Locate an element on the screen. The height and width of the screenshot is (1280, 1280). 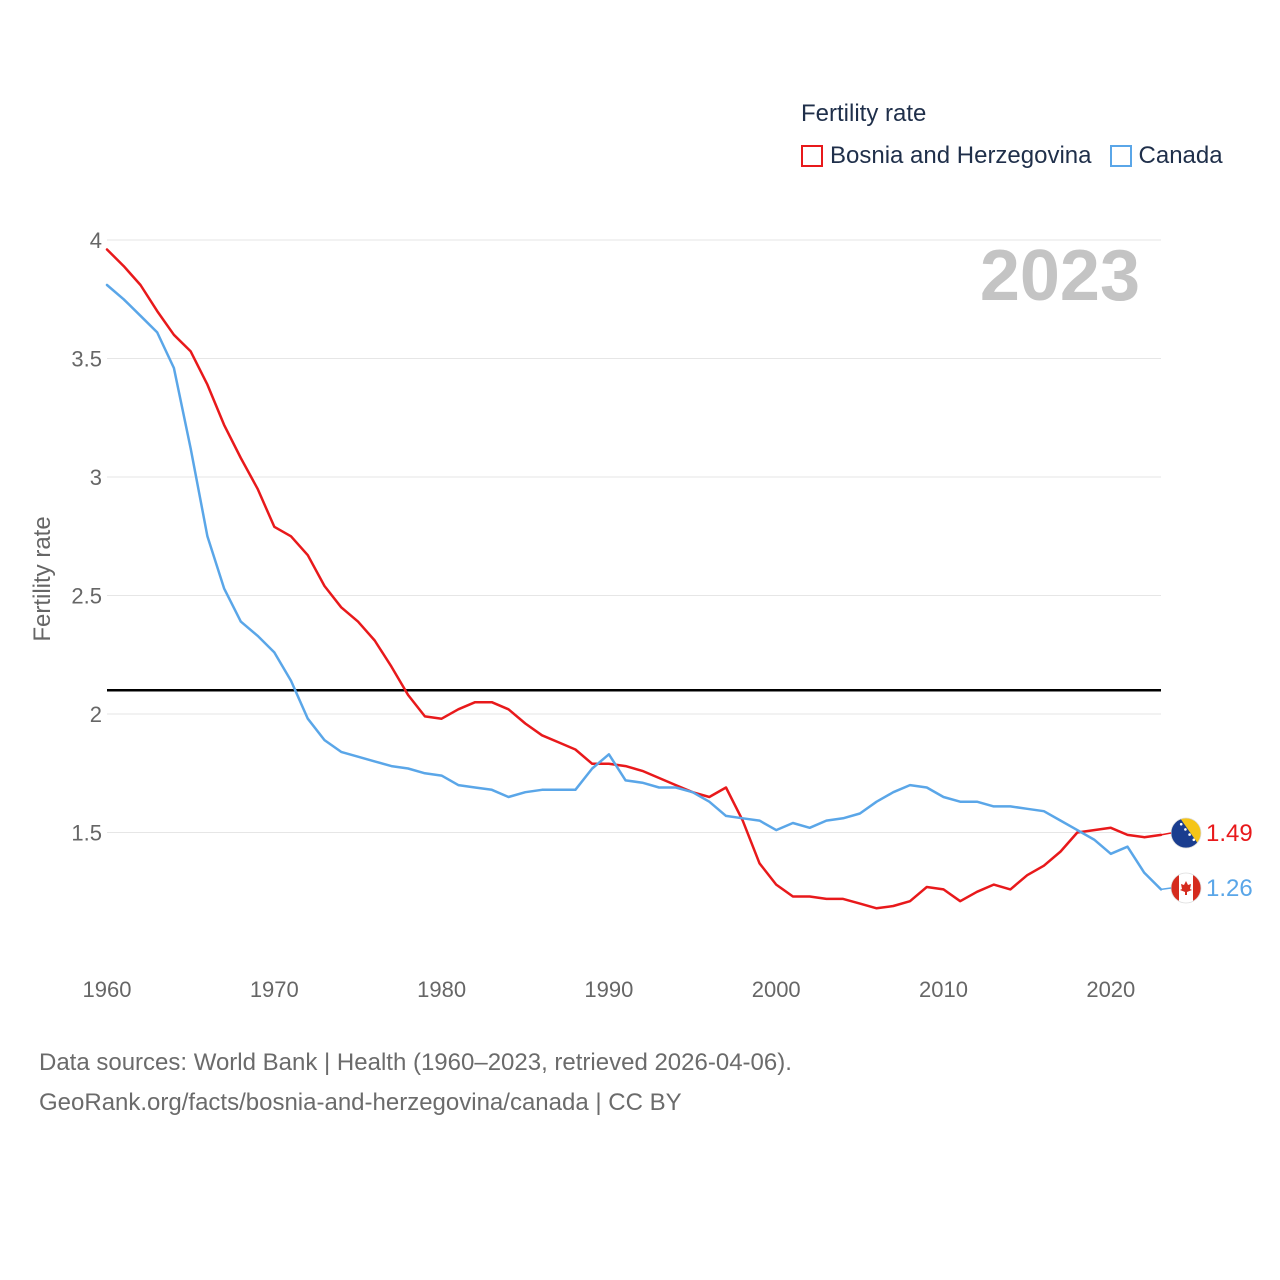
x-tick-label: 1990 is located at coordinates (608, 989).